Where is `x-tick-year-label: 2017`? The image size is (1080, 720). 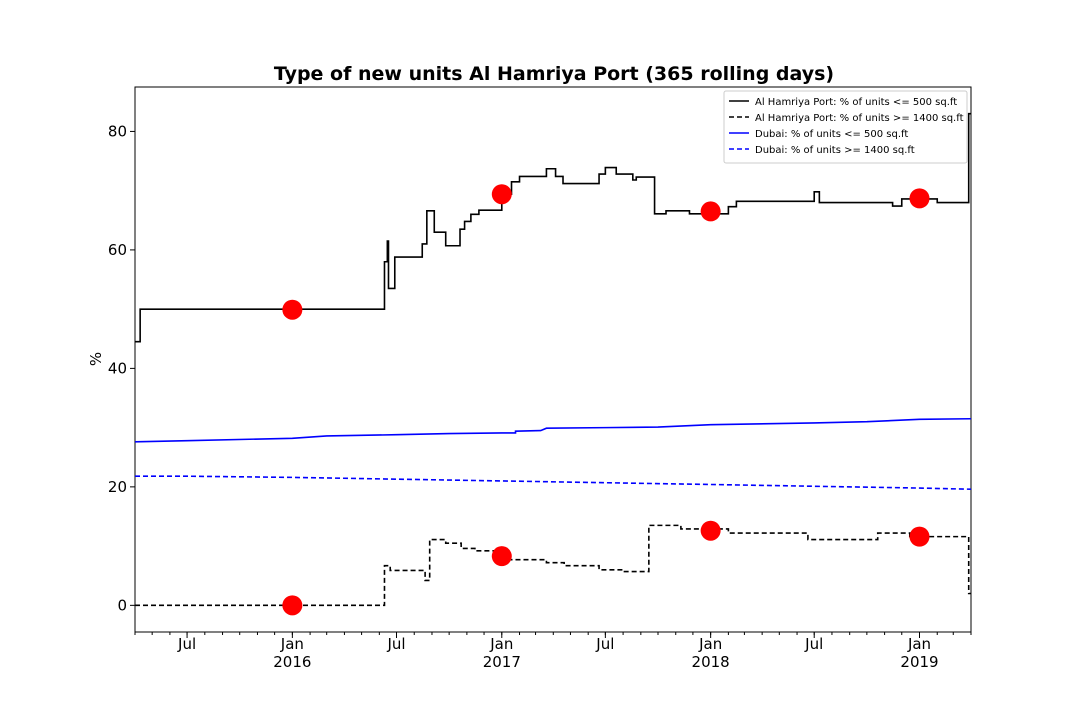 x-tick-year-label: 2017 is located at coordinates (502, 662).